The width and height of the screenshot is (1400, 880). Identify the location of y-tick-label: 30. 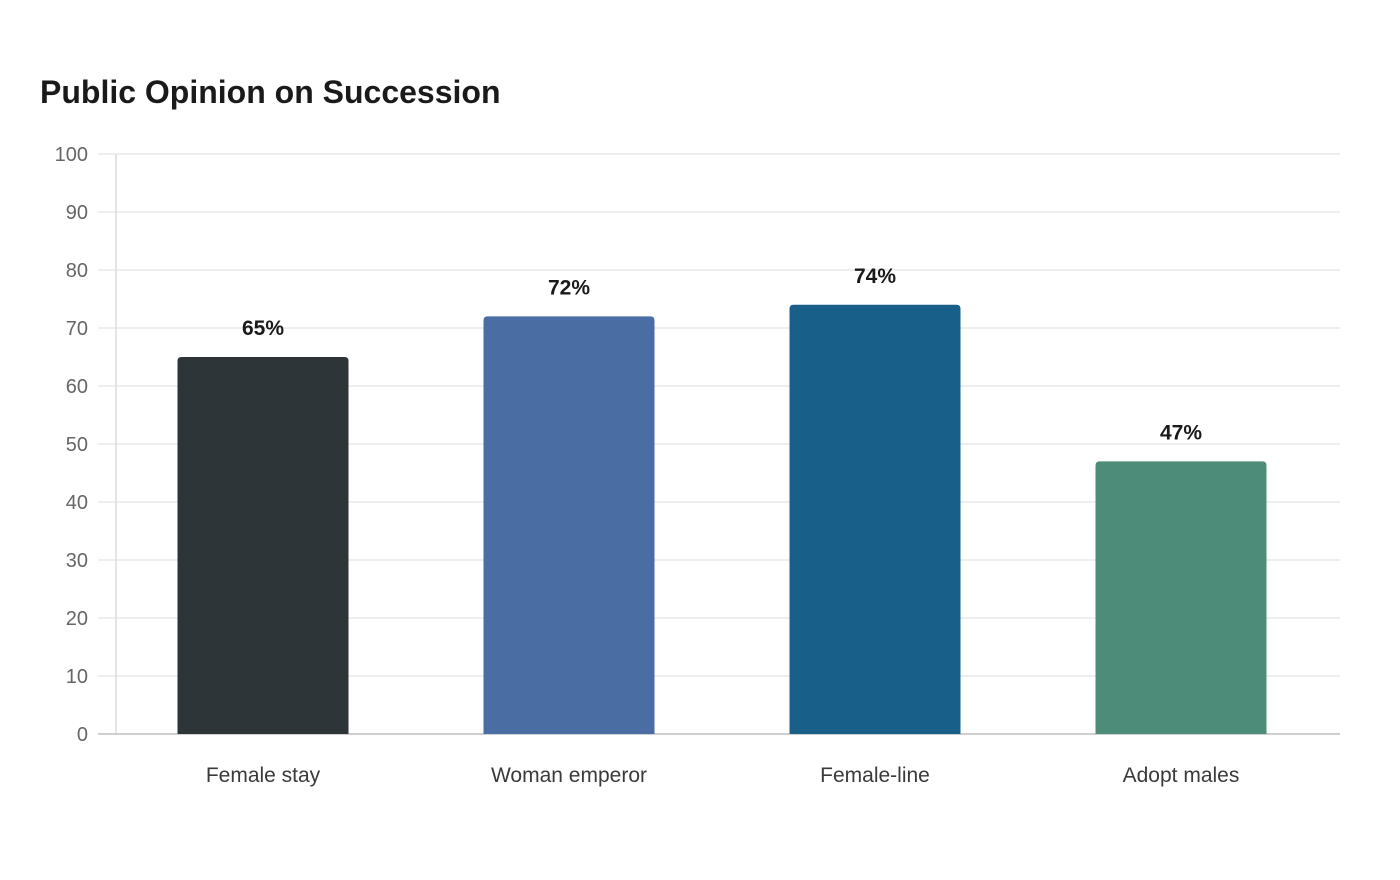
(77, 561).